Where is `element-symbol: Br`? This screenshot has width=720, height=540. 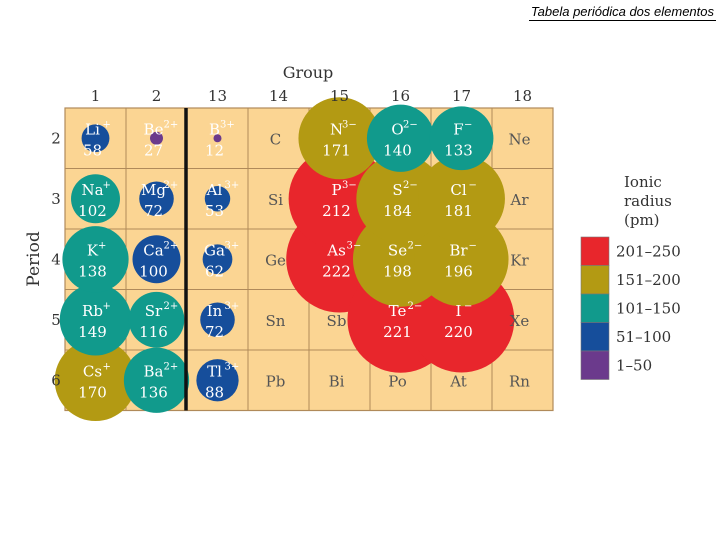
element-symbol: Br is located at coordinates (458, 250).